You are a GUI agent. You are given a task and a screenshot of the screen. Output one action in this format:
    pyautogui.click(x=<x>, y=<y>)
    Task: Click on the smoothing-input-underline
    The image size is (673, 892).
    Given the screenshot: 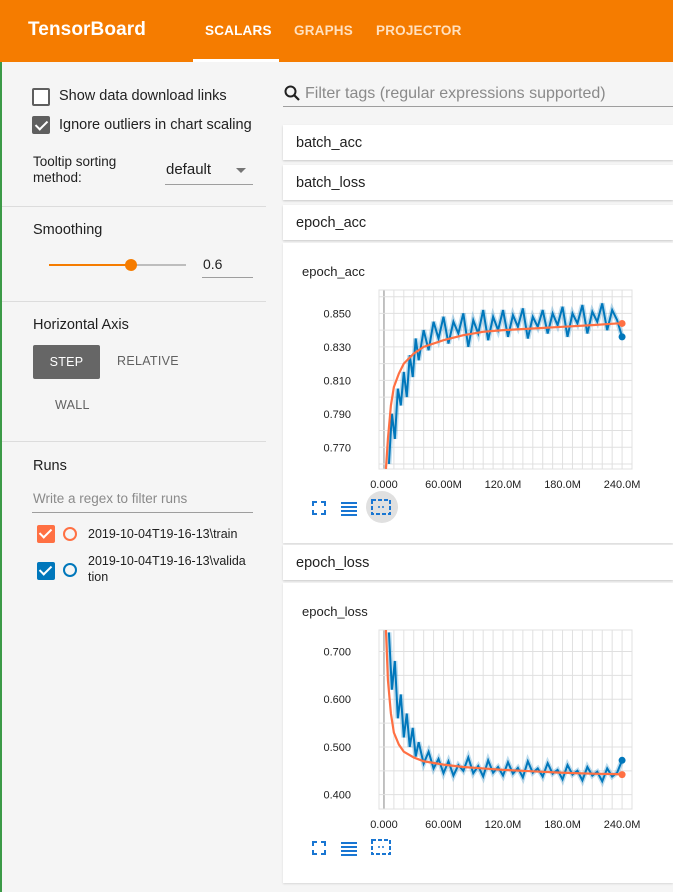 What is the action you would take?
    pyautogui.click(x=227, y=277)
    